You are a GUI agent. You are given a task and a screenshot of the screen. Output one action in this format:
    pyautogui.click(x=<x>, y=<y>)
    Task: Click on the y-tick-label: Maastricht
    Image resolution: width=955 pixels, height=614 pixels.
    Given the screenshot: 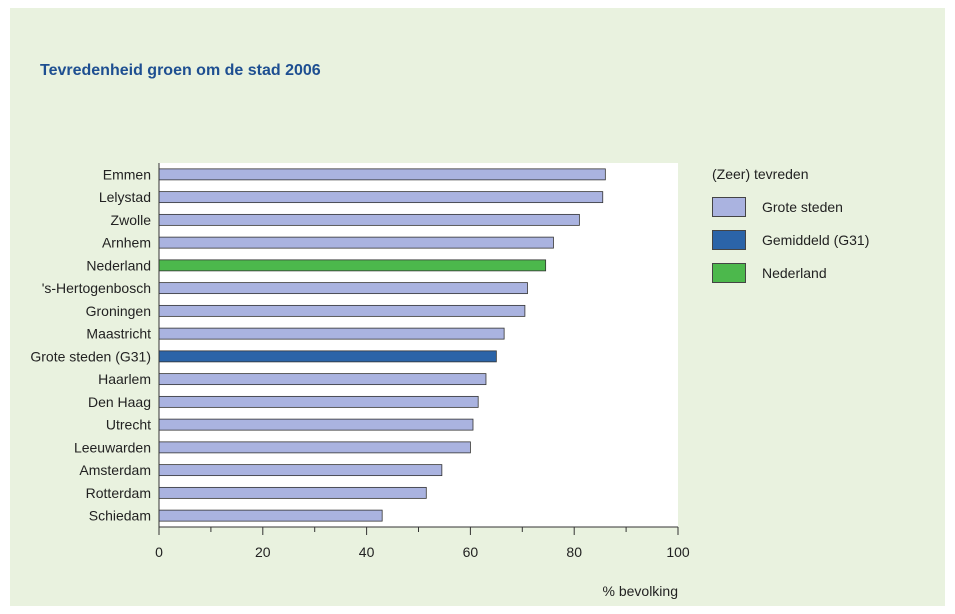 What is the action you would take?
    pyautogui.click(x=118, y=334)
    